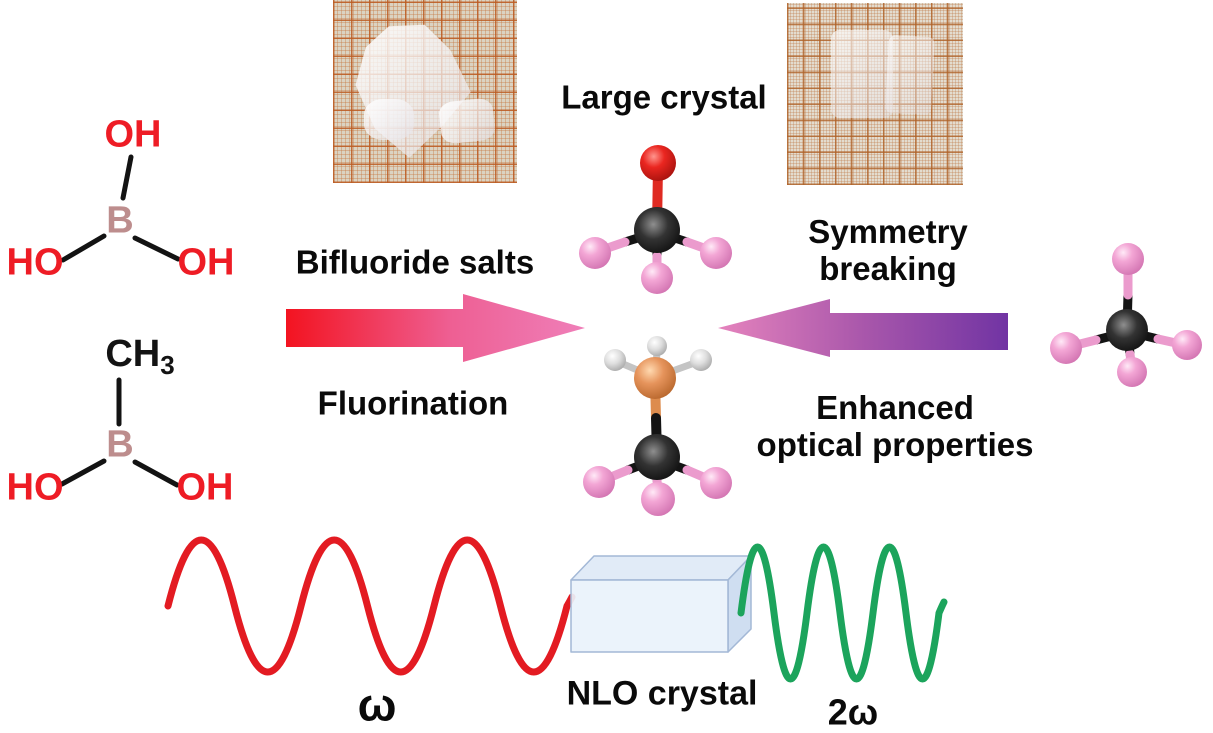 The height and width of the screenshot is (733, 1213). Describe the element at coordinates (120, 220) in the screenshot. I see `boric-boron: B` at that location.